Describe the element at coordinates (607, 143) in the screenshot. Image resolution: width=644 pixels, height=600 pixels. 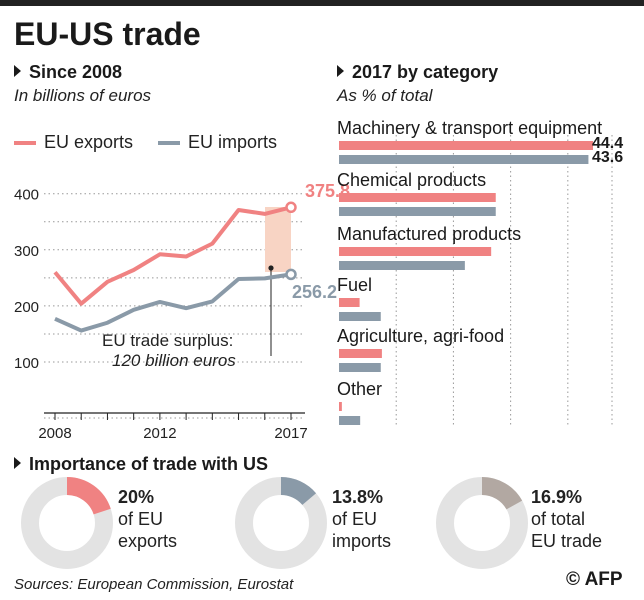
I see `value-label-exports: 44.4` at that location.